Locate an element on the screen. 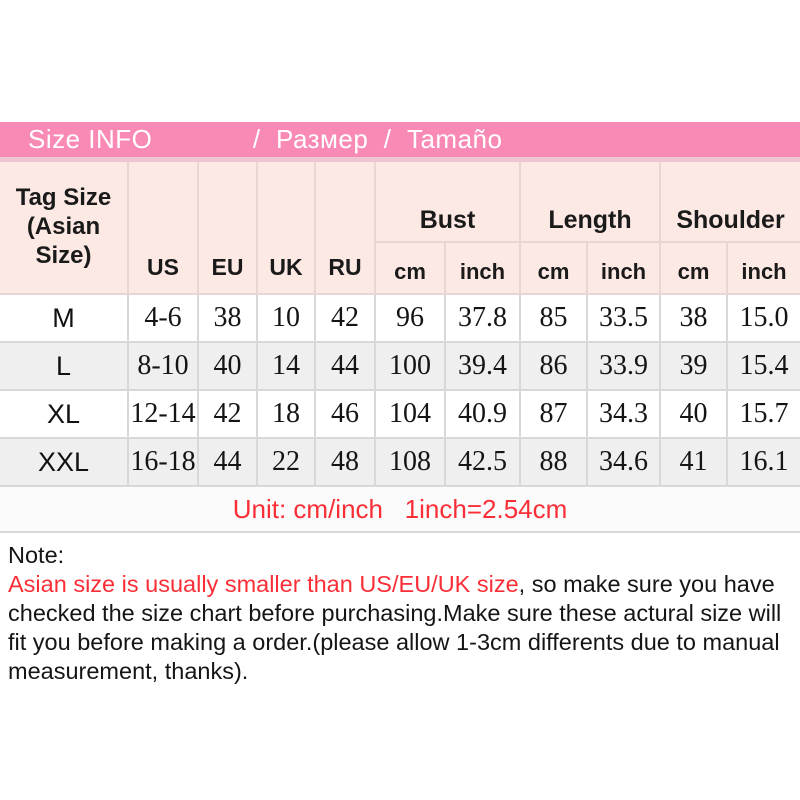  unit-note-row: Unit: cm/inch 1inch=2.54cm is located at coordinates (400, 509).